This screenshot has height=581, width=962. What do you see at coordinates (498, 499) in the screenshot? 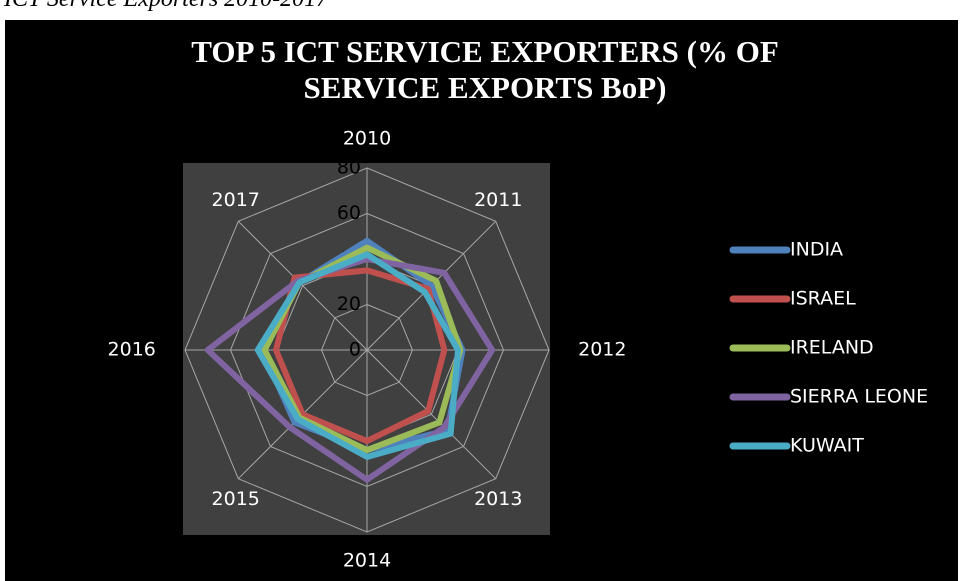
I see `category-label: 2013` at bounding box center [498, 499].